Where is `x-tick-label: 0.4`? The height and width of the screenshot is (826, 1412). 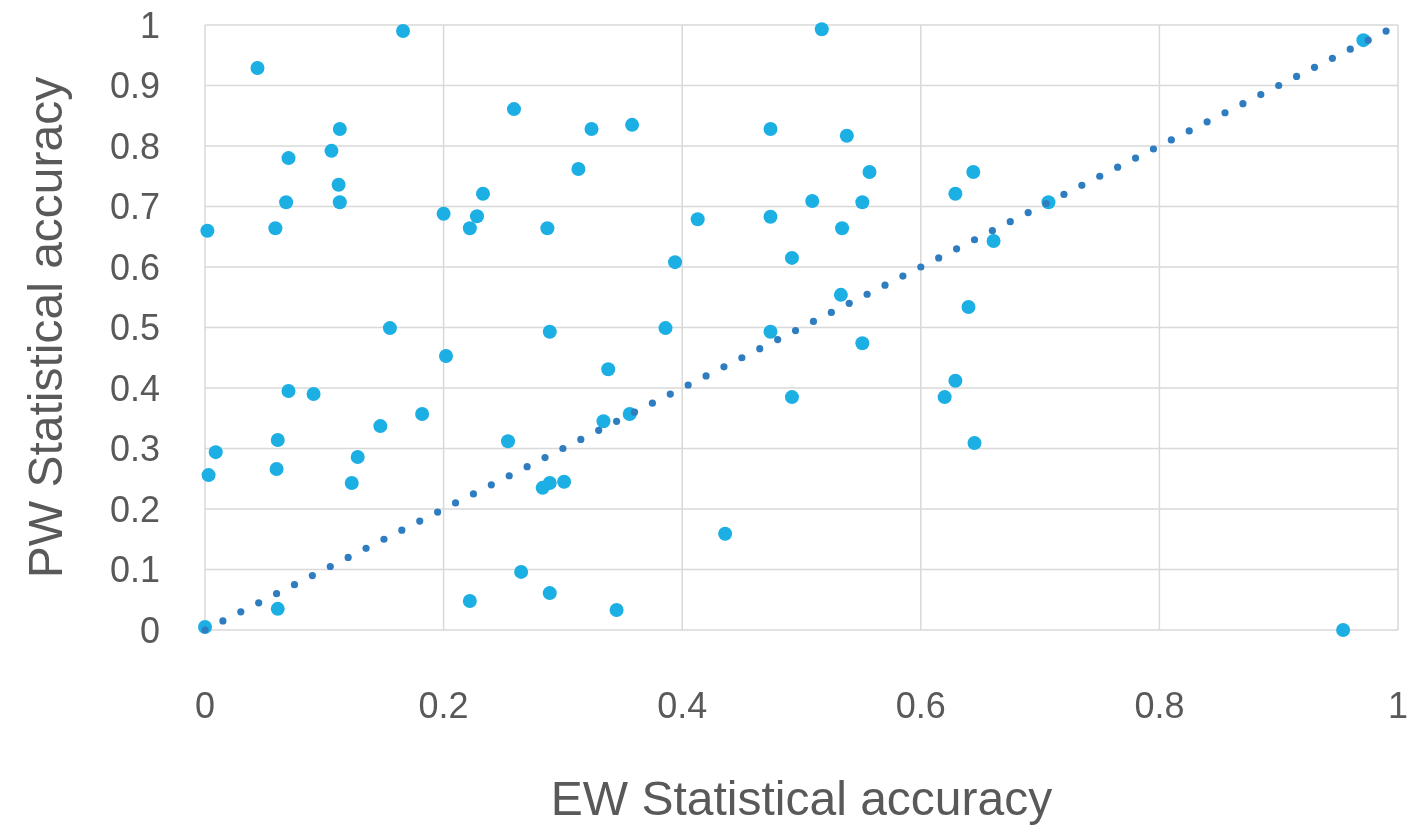 x-tick-label: 0.4 is located at coordinates (682, 705).